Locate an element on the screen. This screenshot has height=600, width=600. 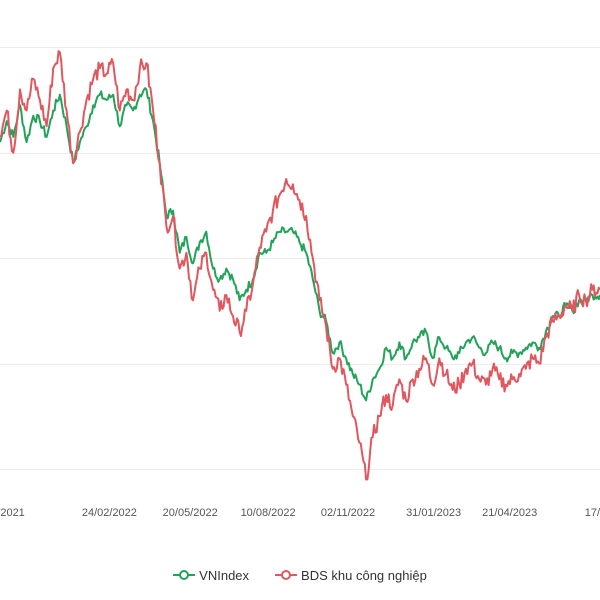
x-tick-label-2: 20/05/2022 is located at coordinates (190, 513).